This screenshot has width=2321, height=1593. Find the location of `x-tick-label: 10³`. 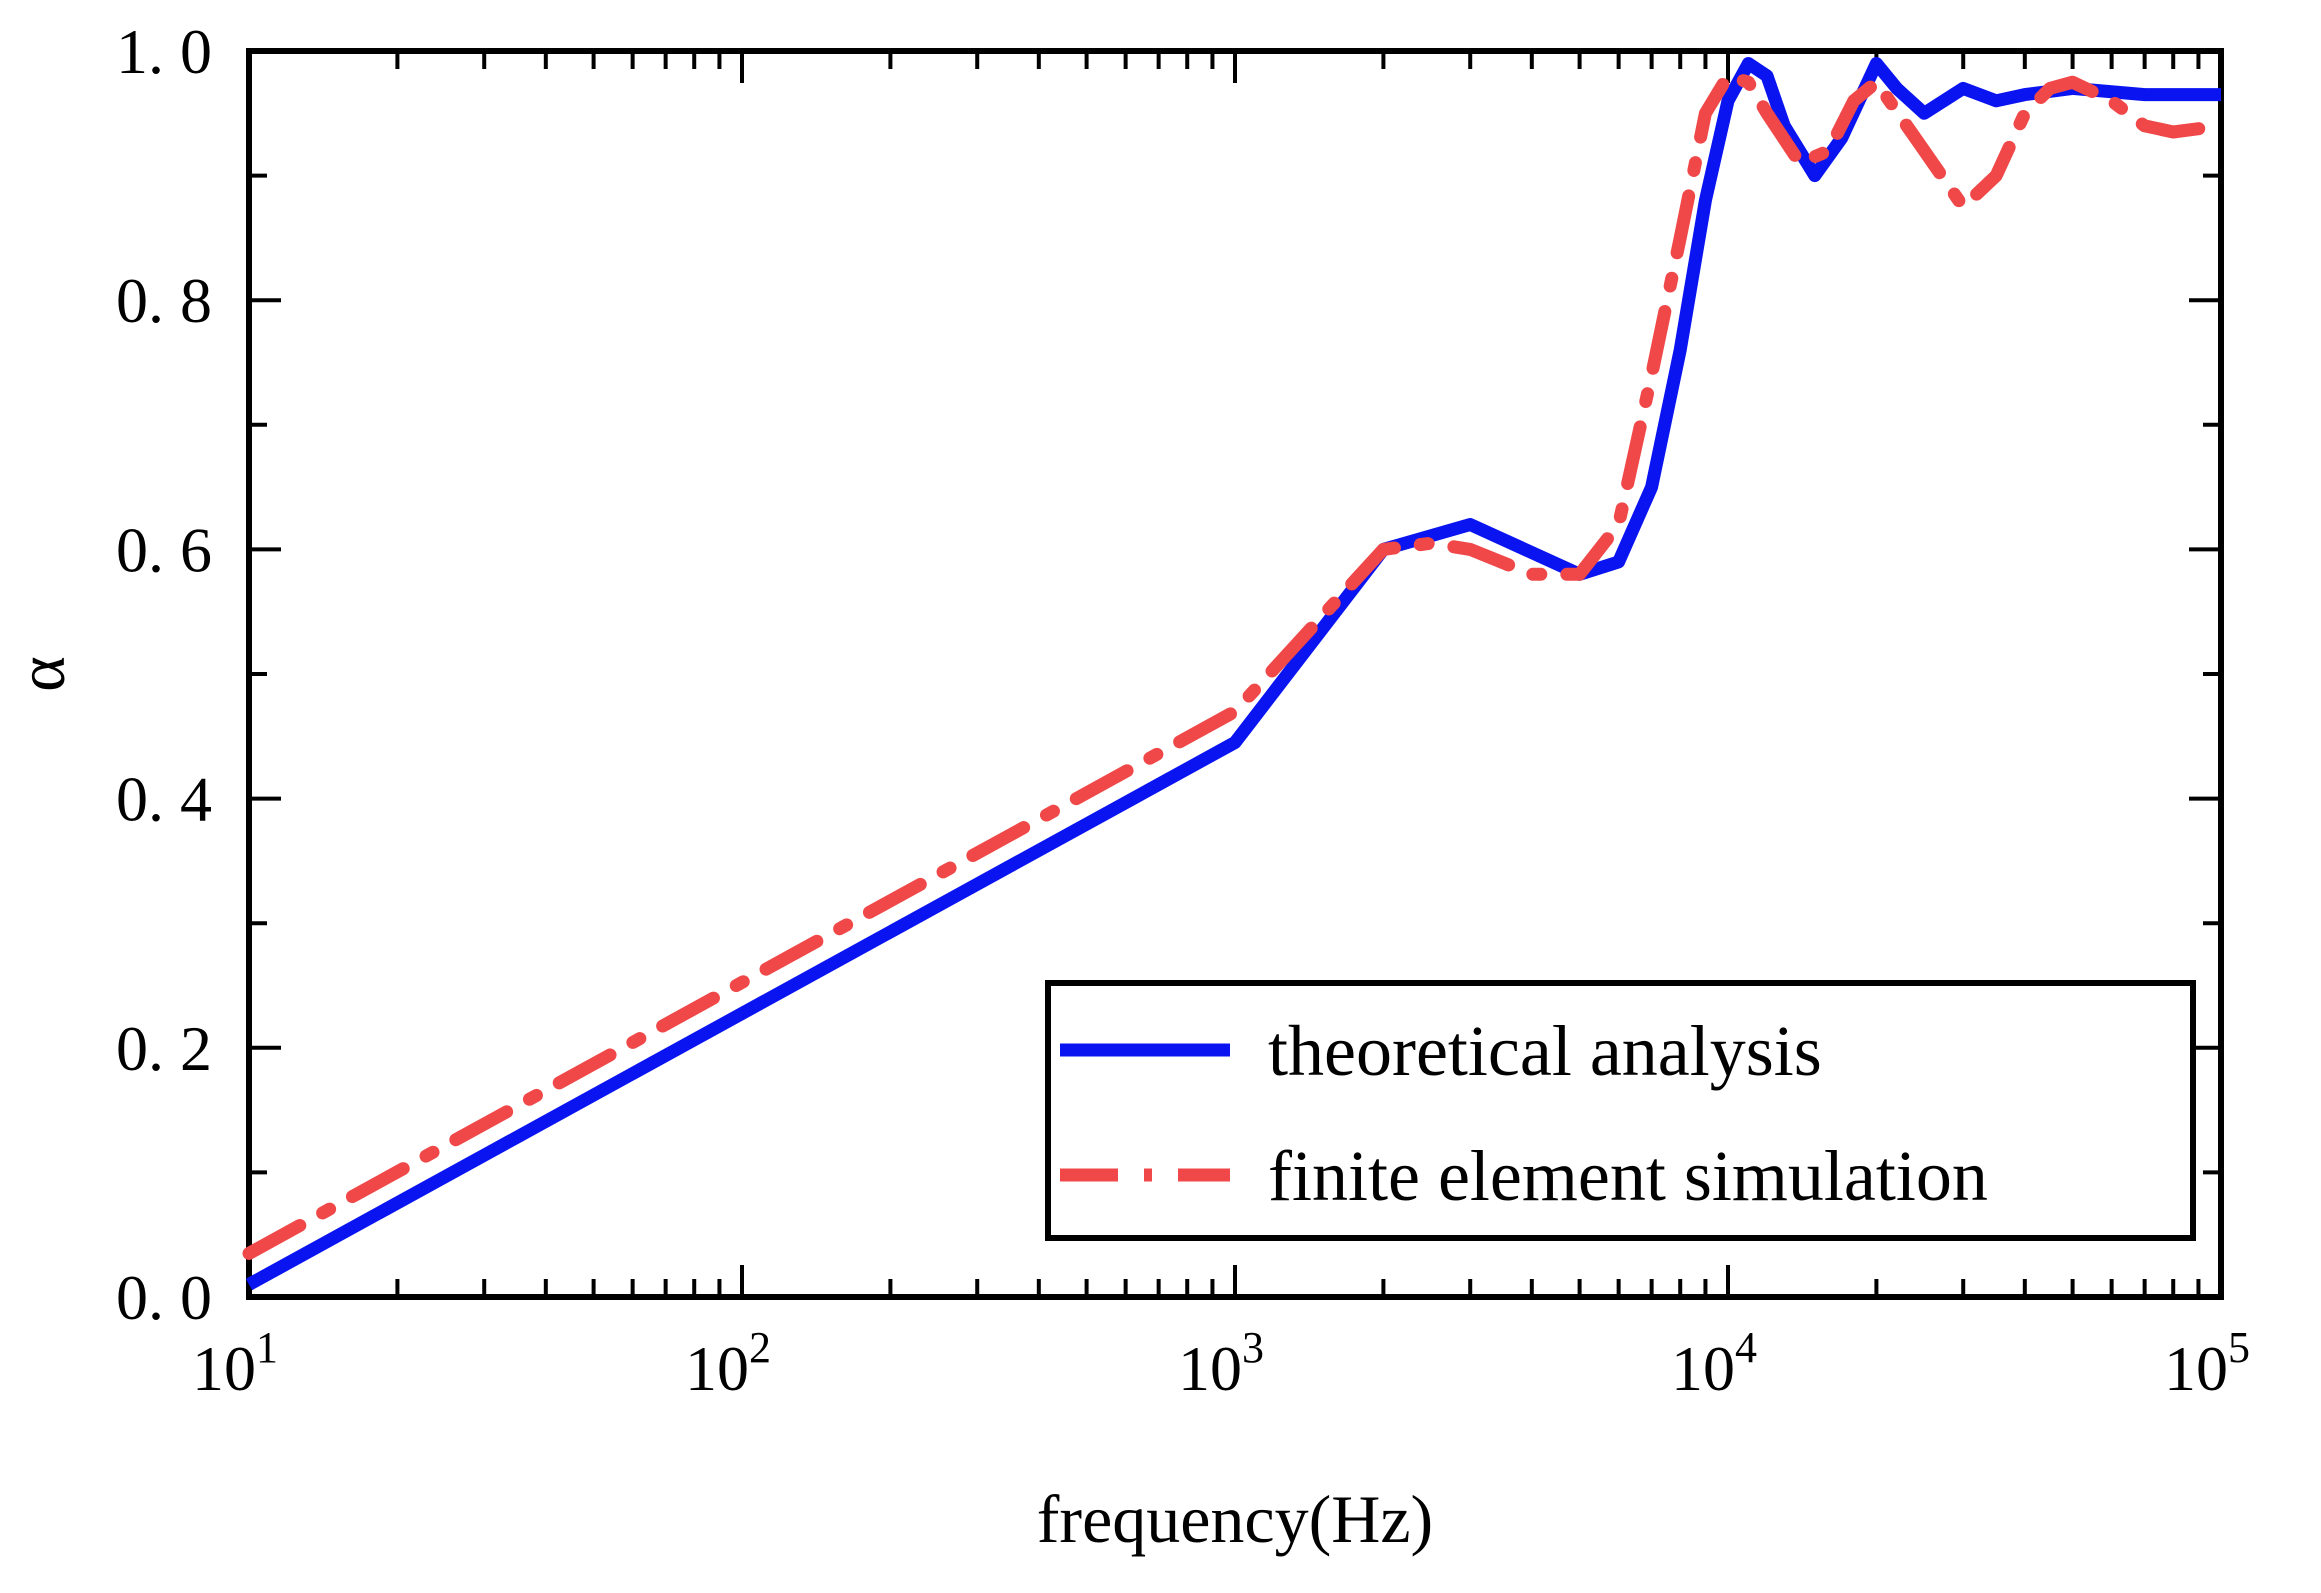

x-tick-label: 10³ is located at coordinates (1221, 1363).